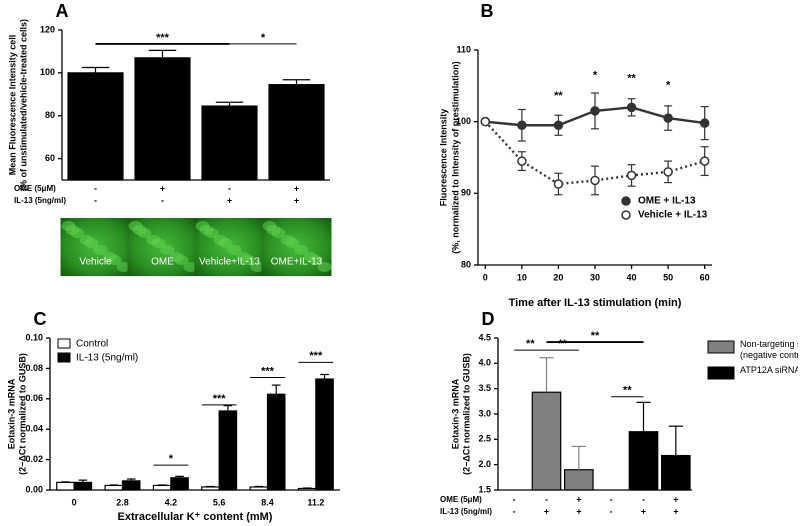 The image size is (800, 526). Describe the element at coordinates (484, 388) in the screenshot. I see `y-tick-label: 3.5` at that location.